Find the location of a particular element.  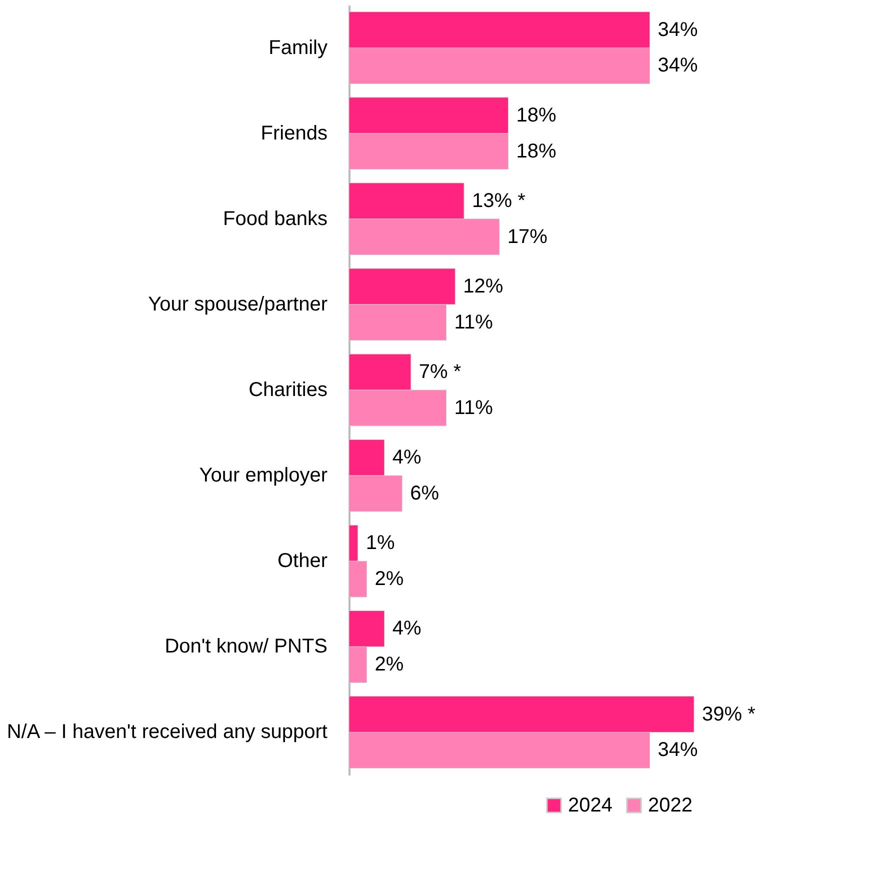

data-label: 13% * is located at coordinates (499, 201).